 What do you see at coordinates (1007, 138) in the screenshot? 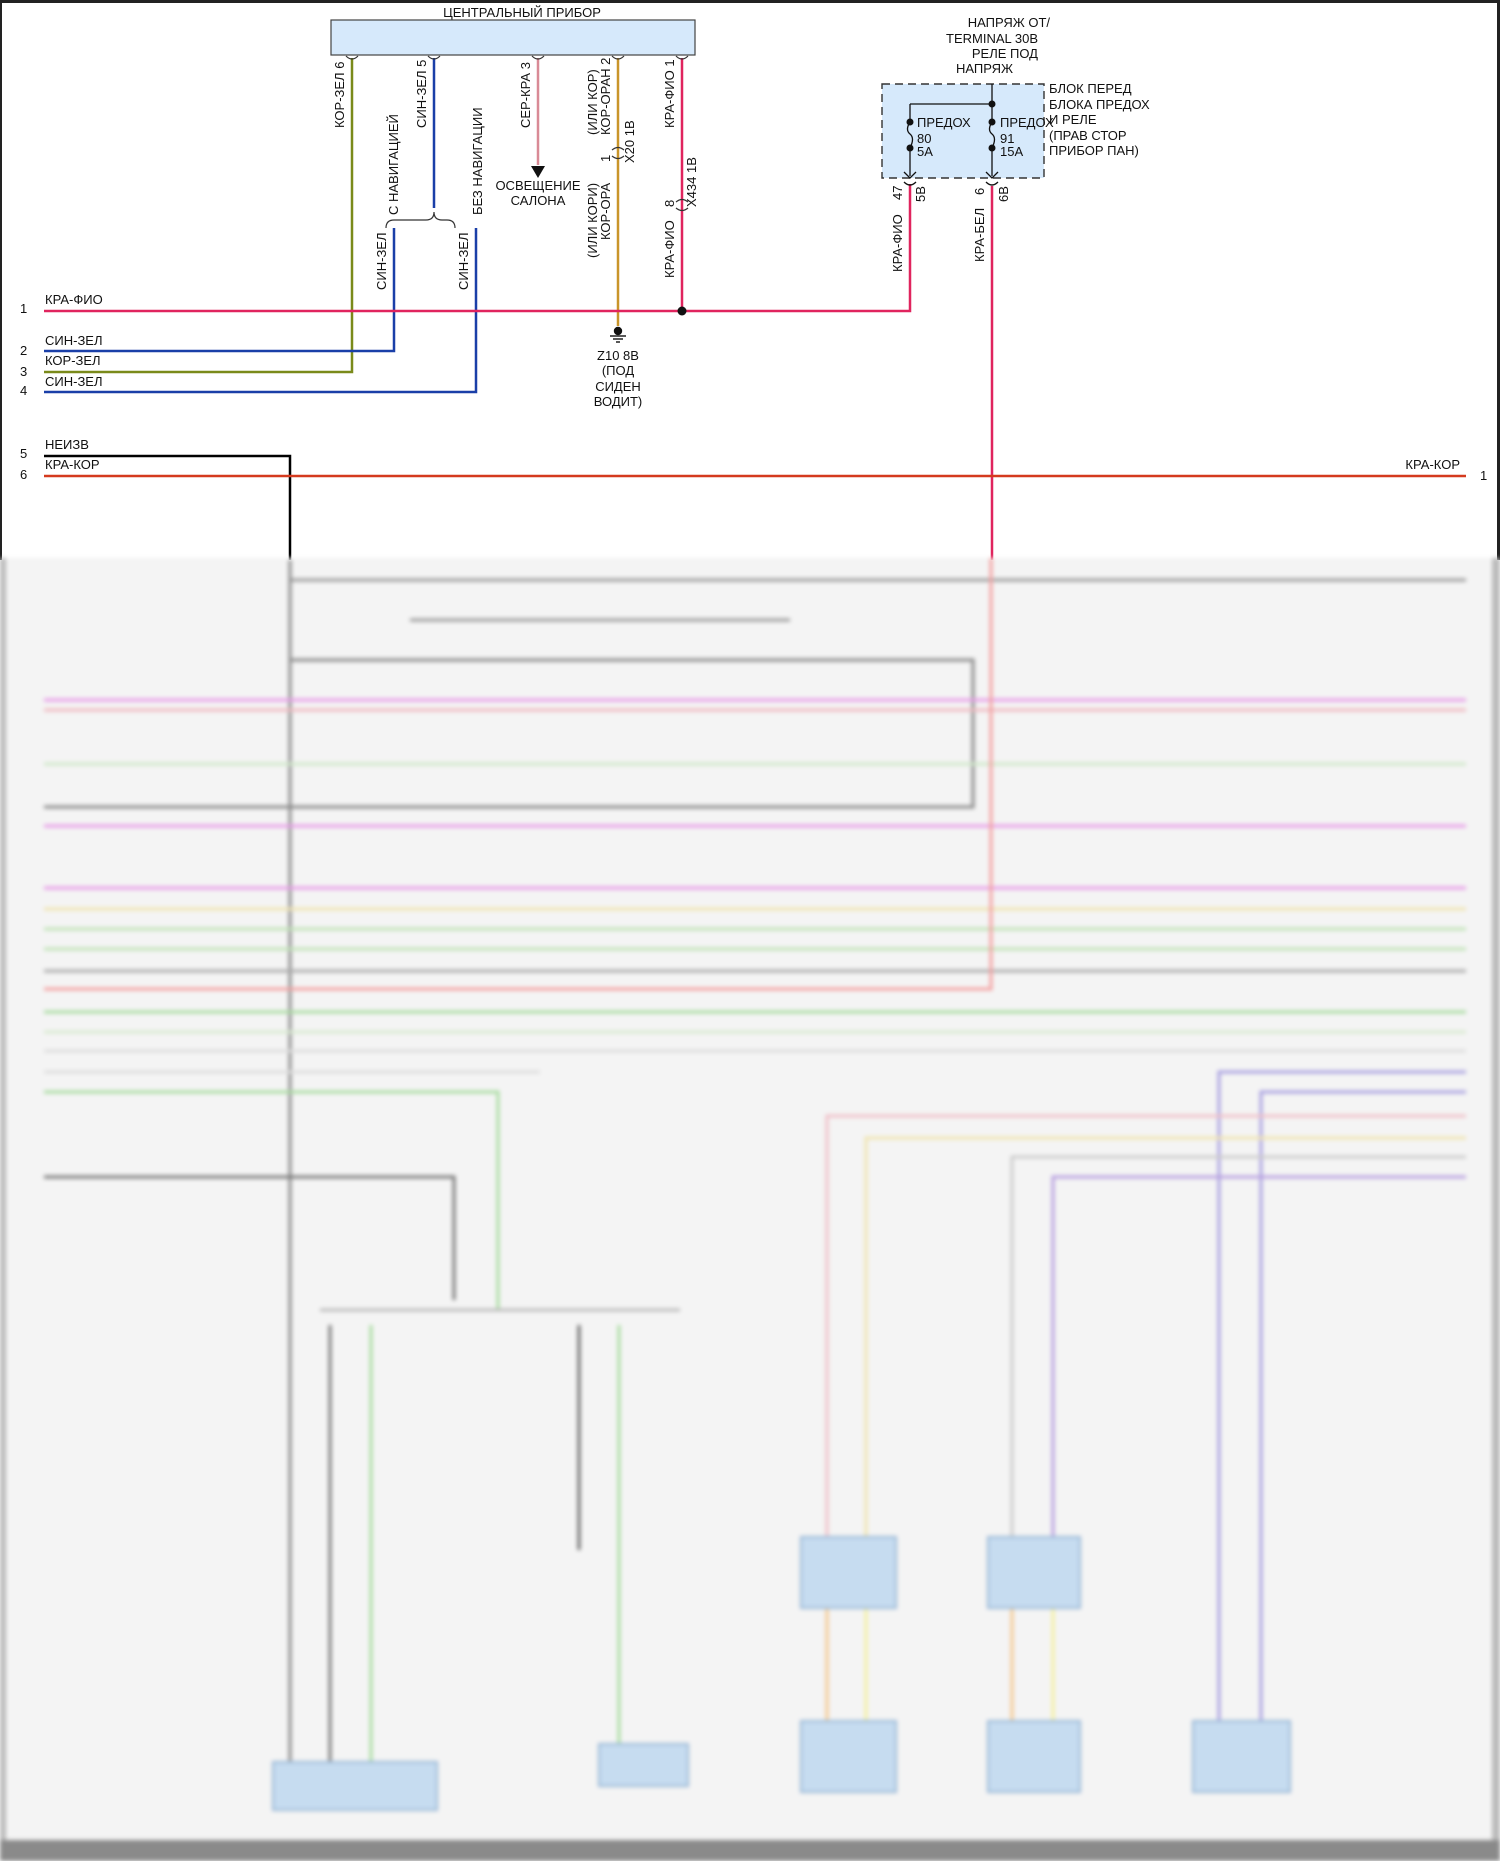
I see `svg-text: 91` at bounding box center [1007, 138].